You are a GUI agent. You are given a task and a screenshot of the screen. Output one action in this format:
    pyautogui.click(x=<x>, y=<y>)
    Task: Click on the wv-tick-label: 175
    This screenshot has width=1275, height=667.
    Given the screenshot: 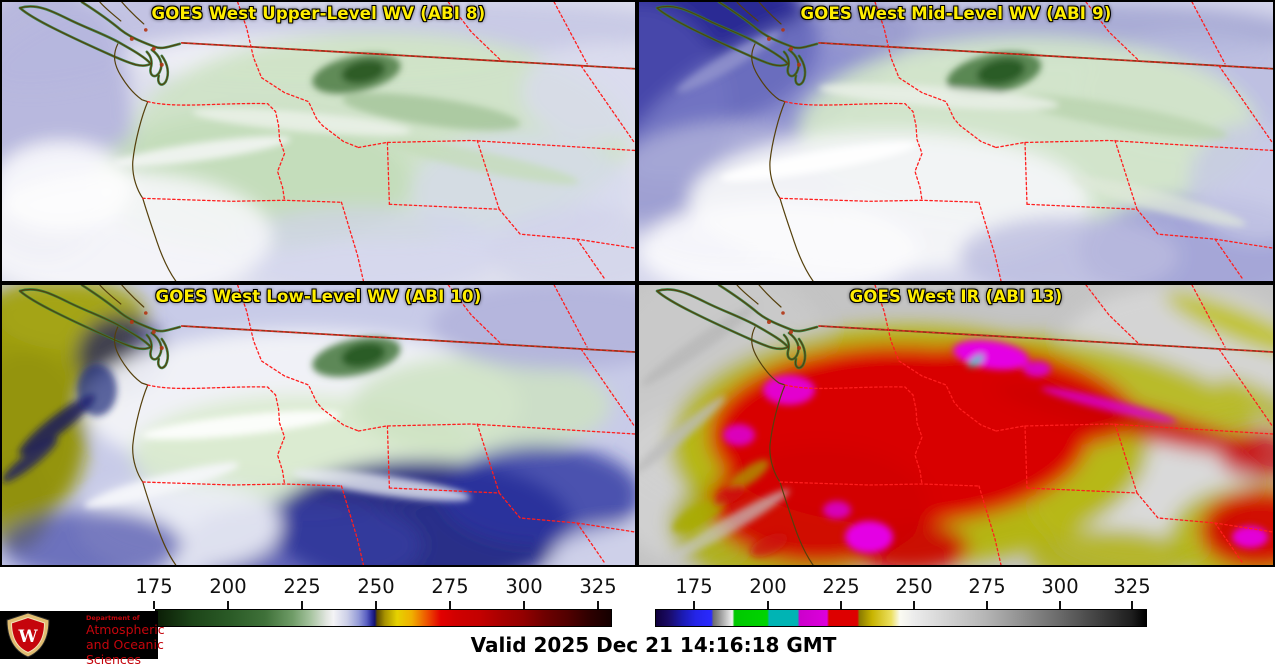 What is the action you would take?
    pyautogui.click(x=154, y=586)
    